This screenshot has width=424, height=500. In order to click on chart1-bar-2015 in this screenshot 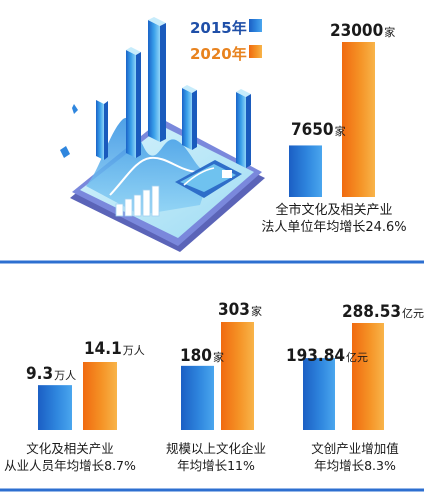, I will do `click(305, 171)`.